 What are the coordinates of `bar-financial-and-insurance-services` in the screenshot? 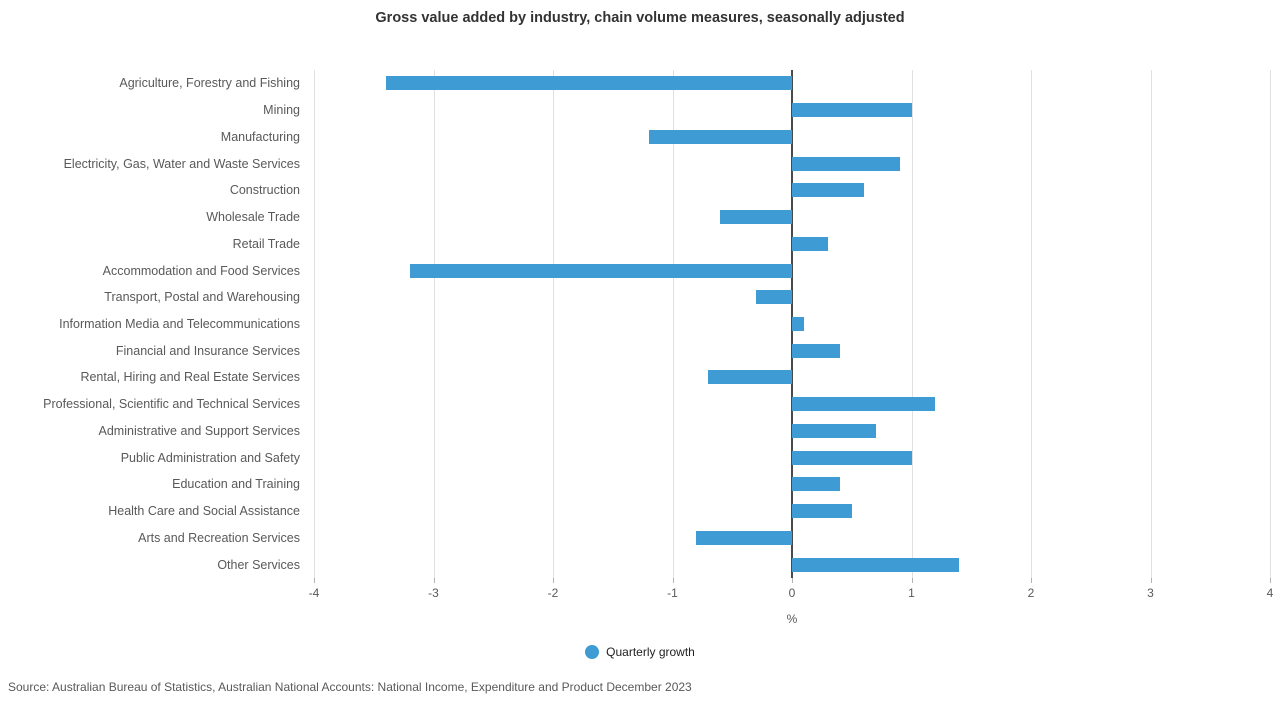 It's located at (816, 350).